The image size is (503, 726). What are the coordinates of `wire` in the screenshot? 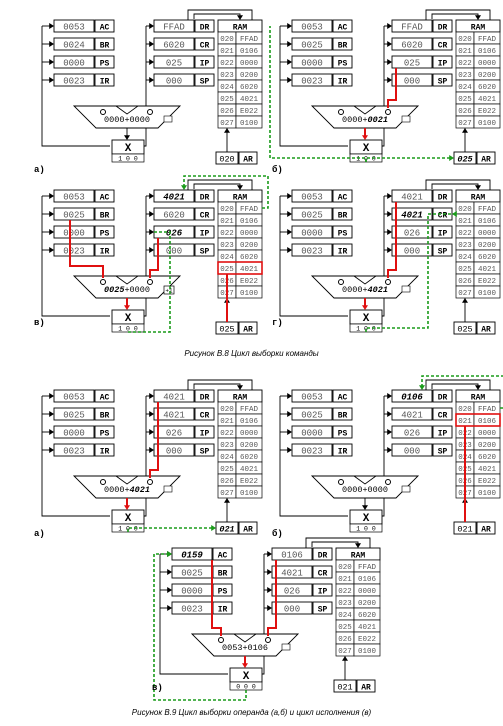 It's located at (193, 614).